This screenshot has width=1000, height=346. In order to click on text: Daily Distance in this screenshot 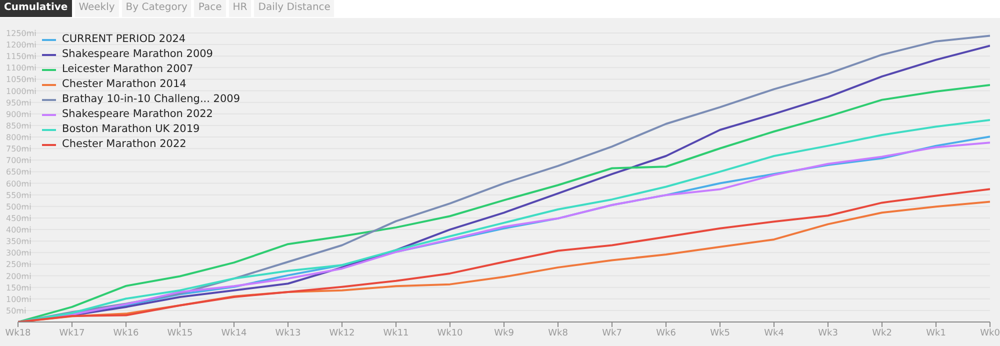, I will do `click(294, 8)`.